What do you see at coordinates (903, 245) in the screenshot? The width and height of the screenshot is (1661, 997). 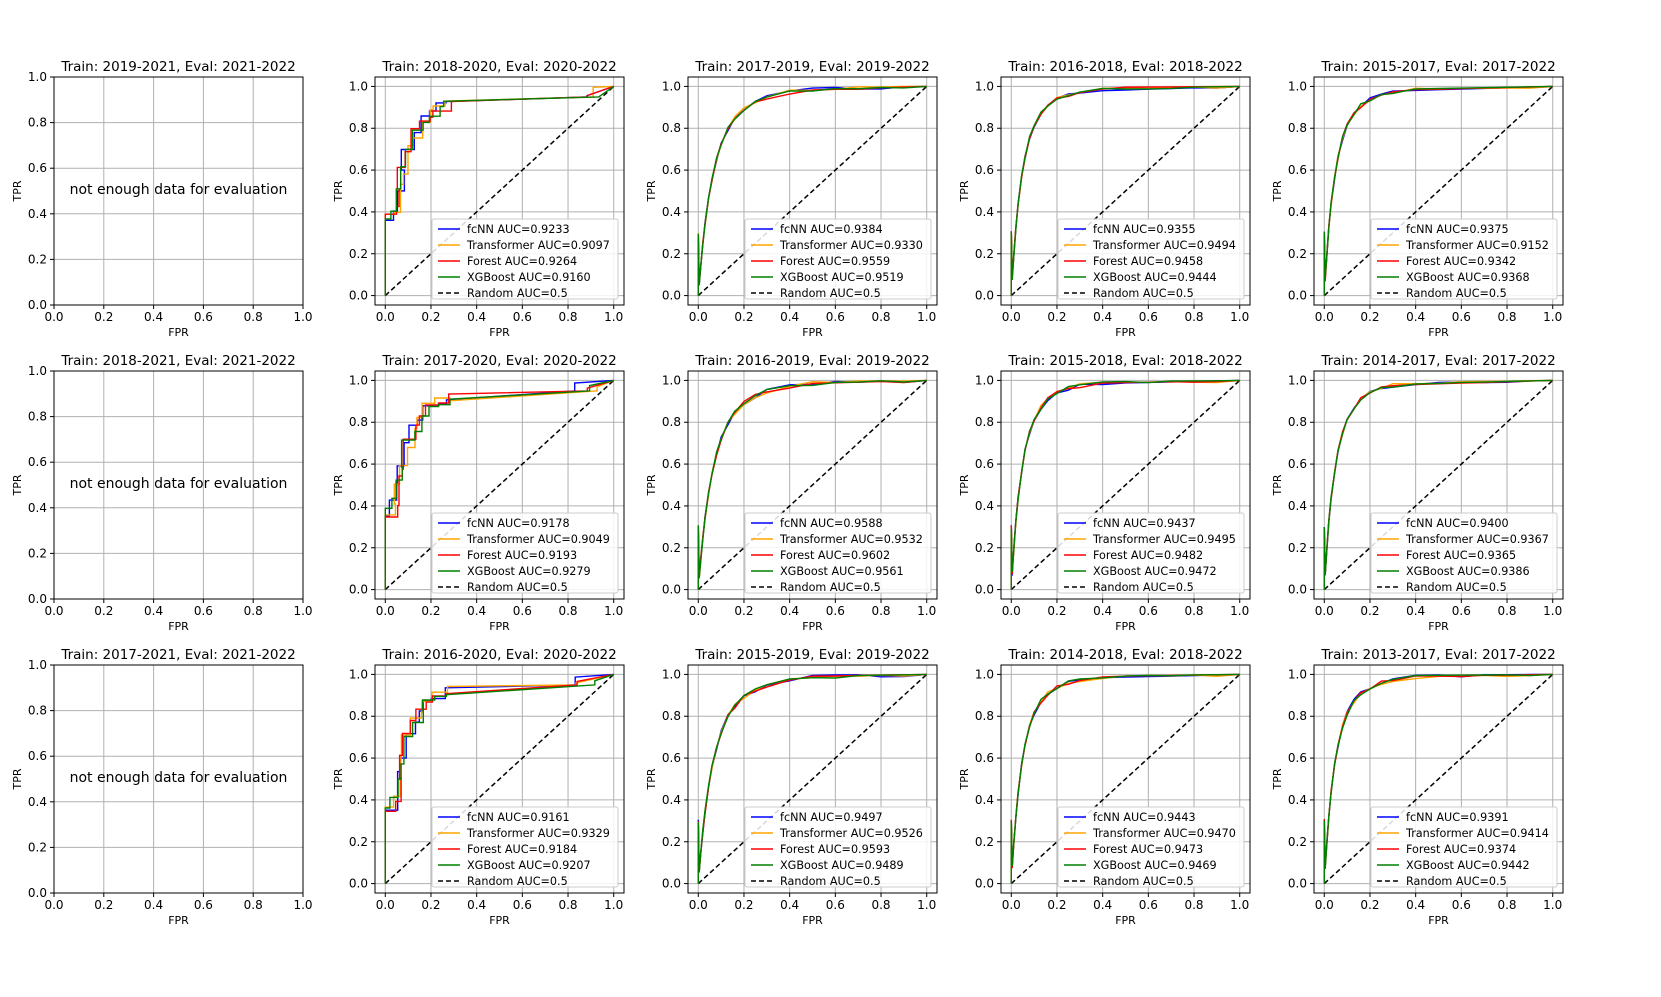 I see `legend-auc-value: 0.9330` at bounding box center [903, 245].